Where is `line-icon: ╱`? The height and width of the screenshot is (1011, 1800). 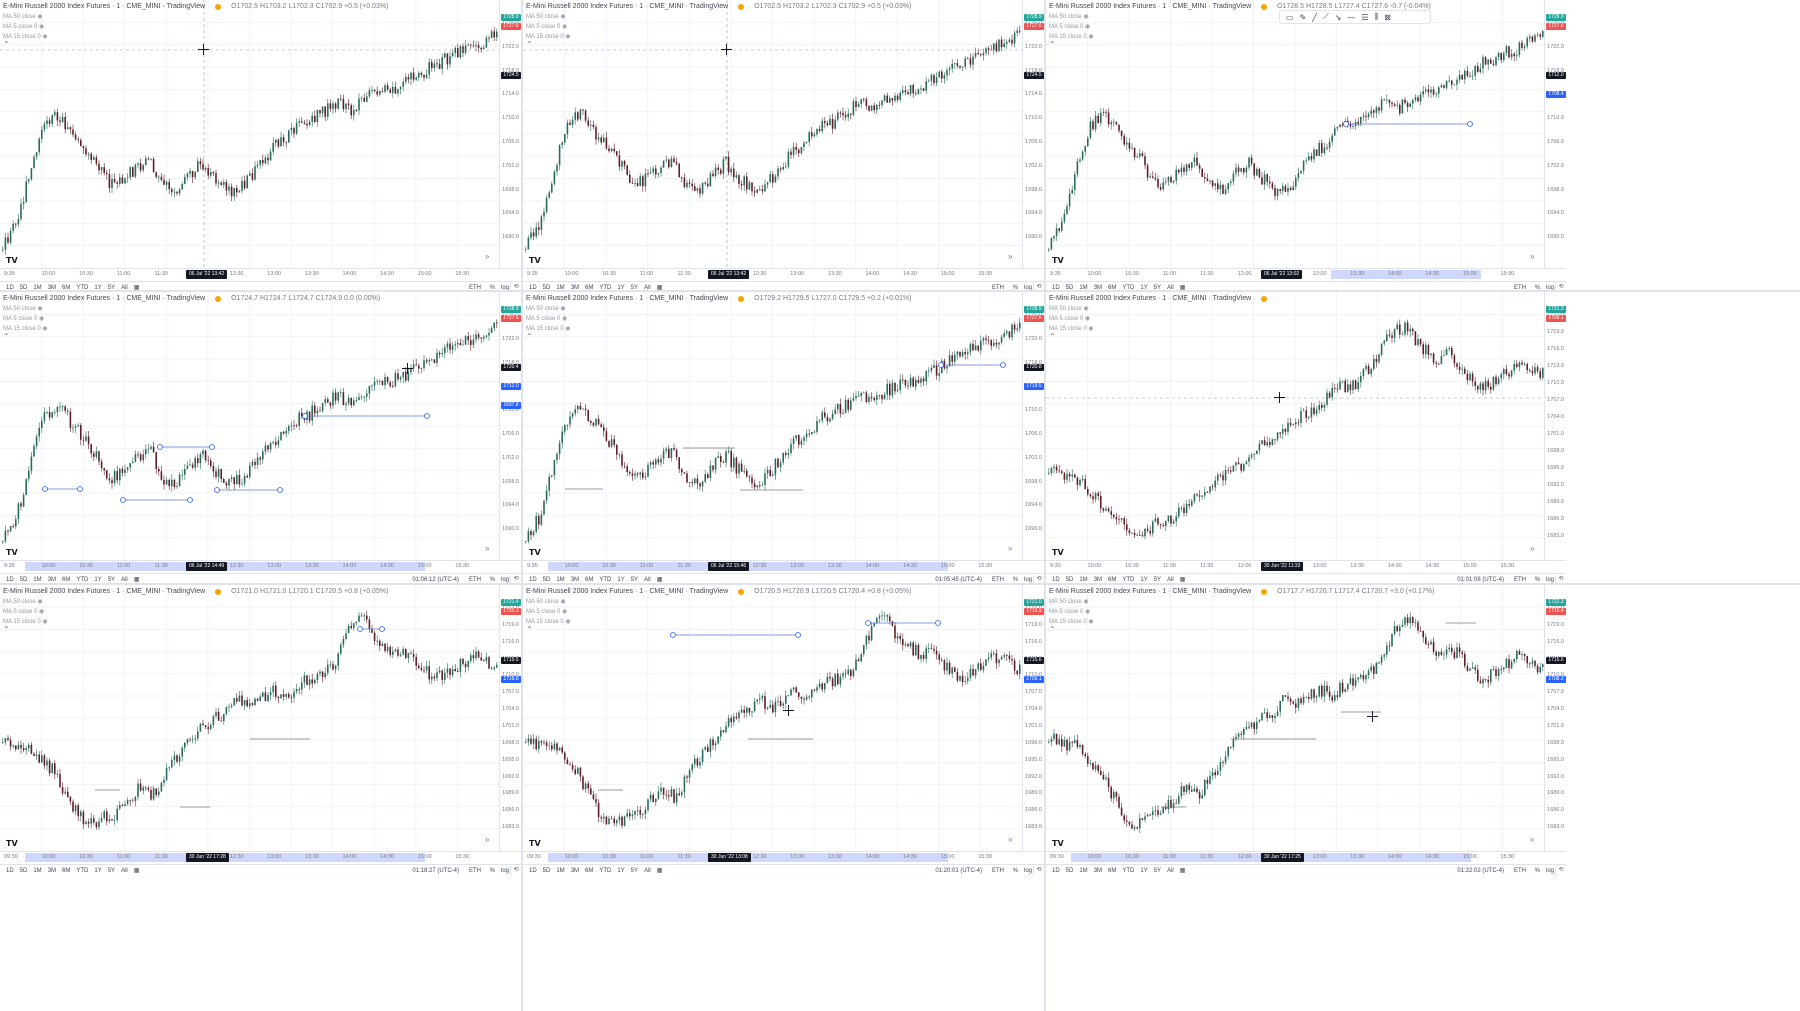
line-icon: ╱ is located at coordinates (1315, 17).